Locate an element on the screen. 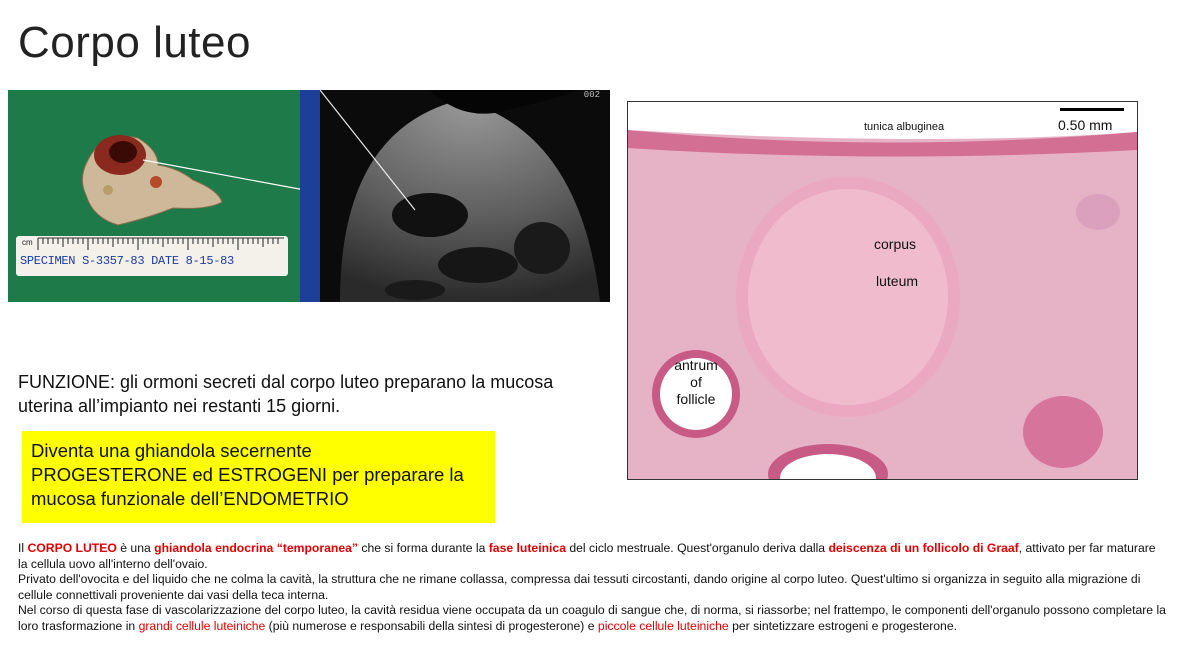 The width and height of the screenshot is (1177, 668). p1-seg: è una is located at coordinates (135, 548).